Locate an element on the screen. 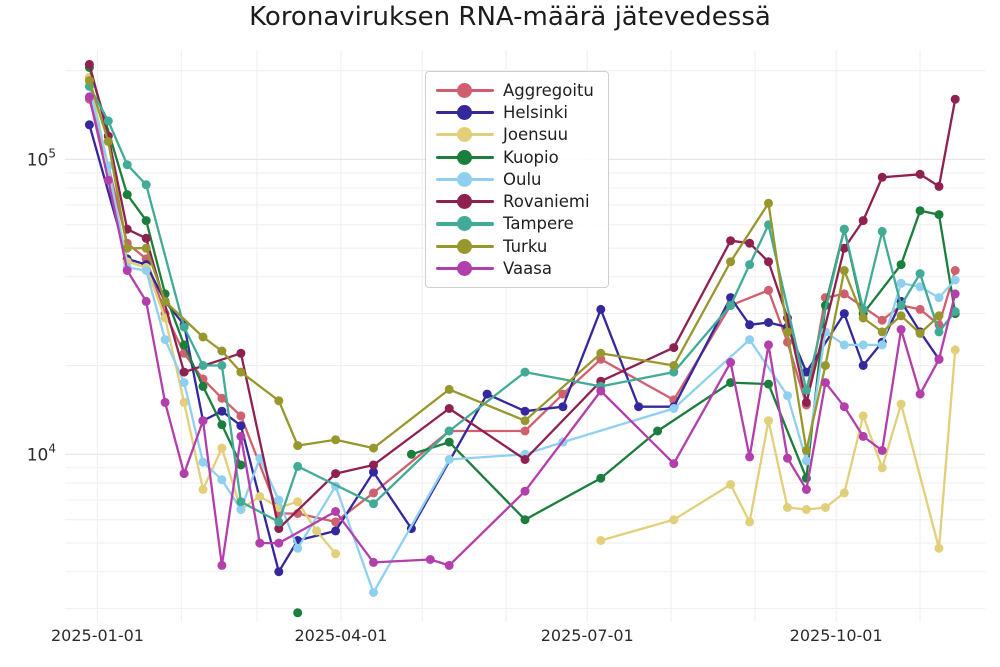 This screenshot has width=1000, height=667. legend-item-rovaniemi: Rovaniemi is located at coordinates (515, 201).